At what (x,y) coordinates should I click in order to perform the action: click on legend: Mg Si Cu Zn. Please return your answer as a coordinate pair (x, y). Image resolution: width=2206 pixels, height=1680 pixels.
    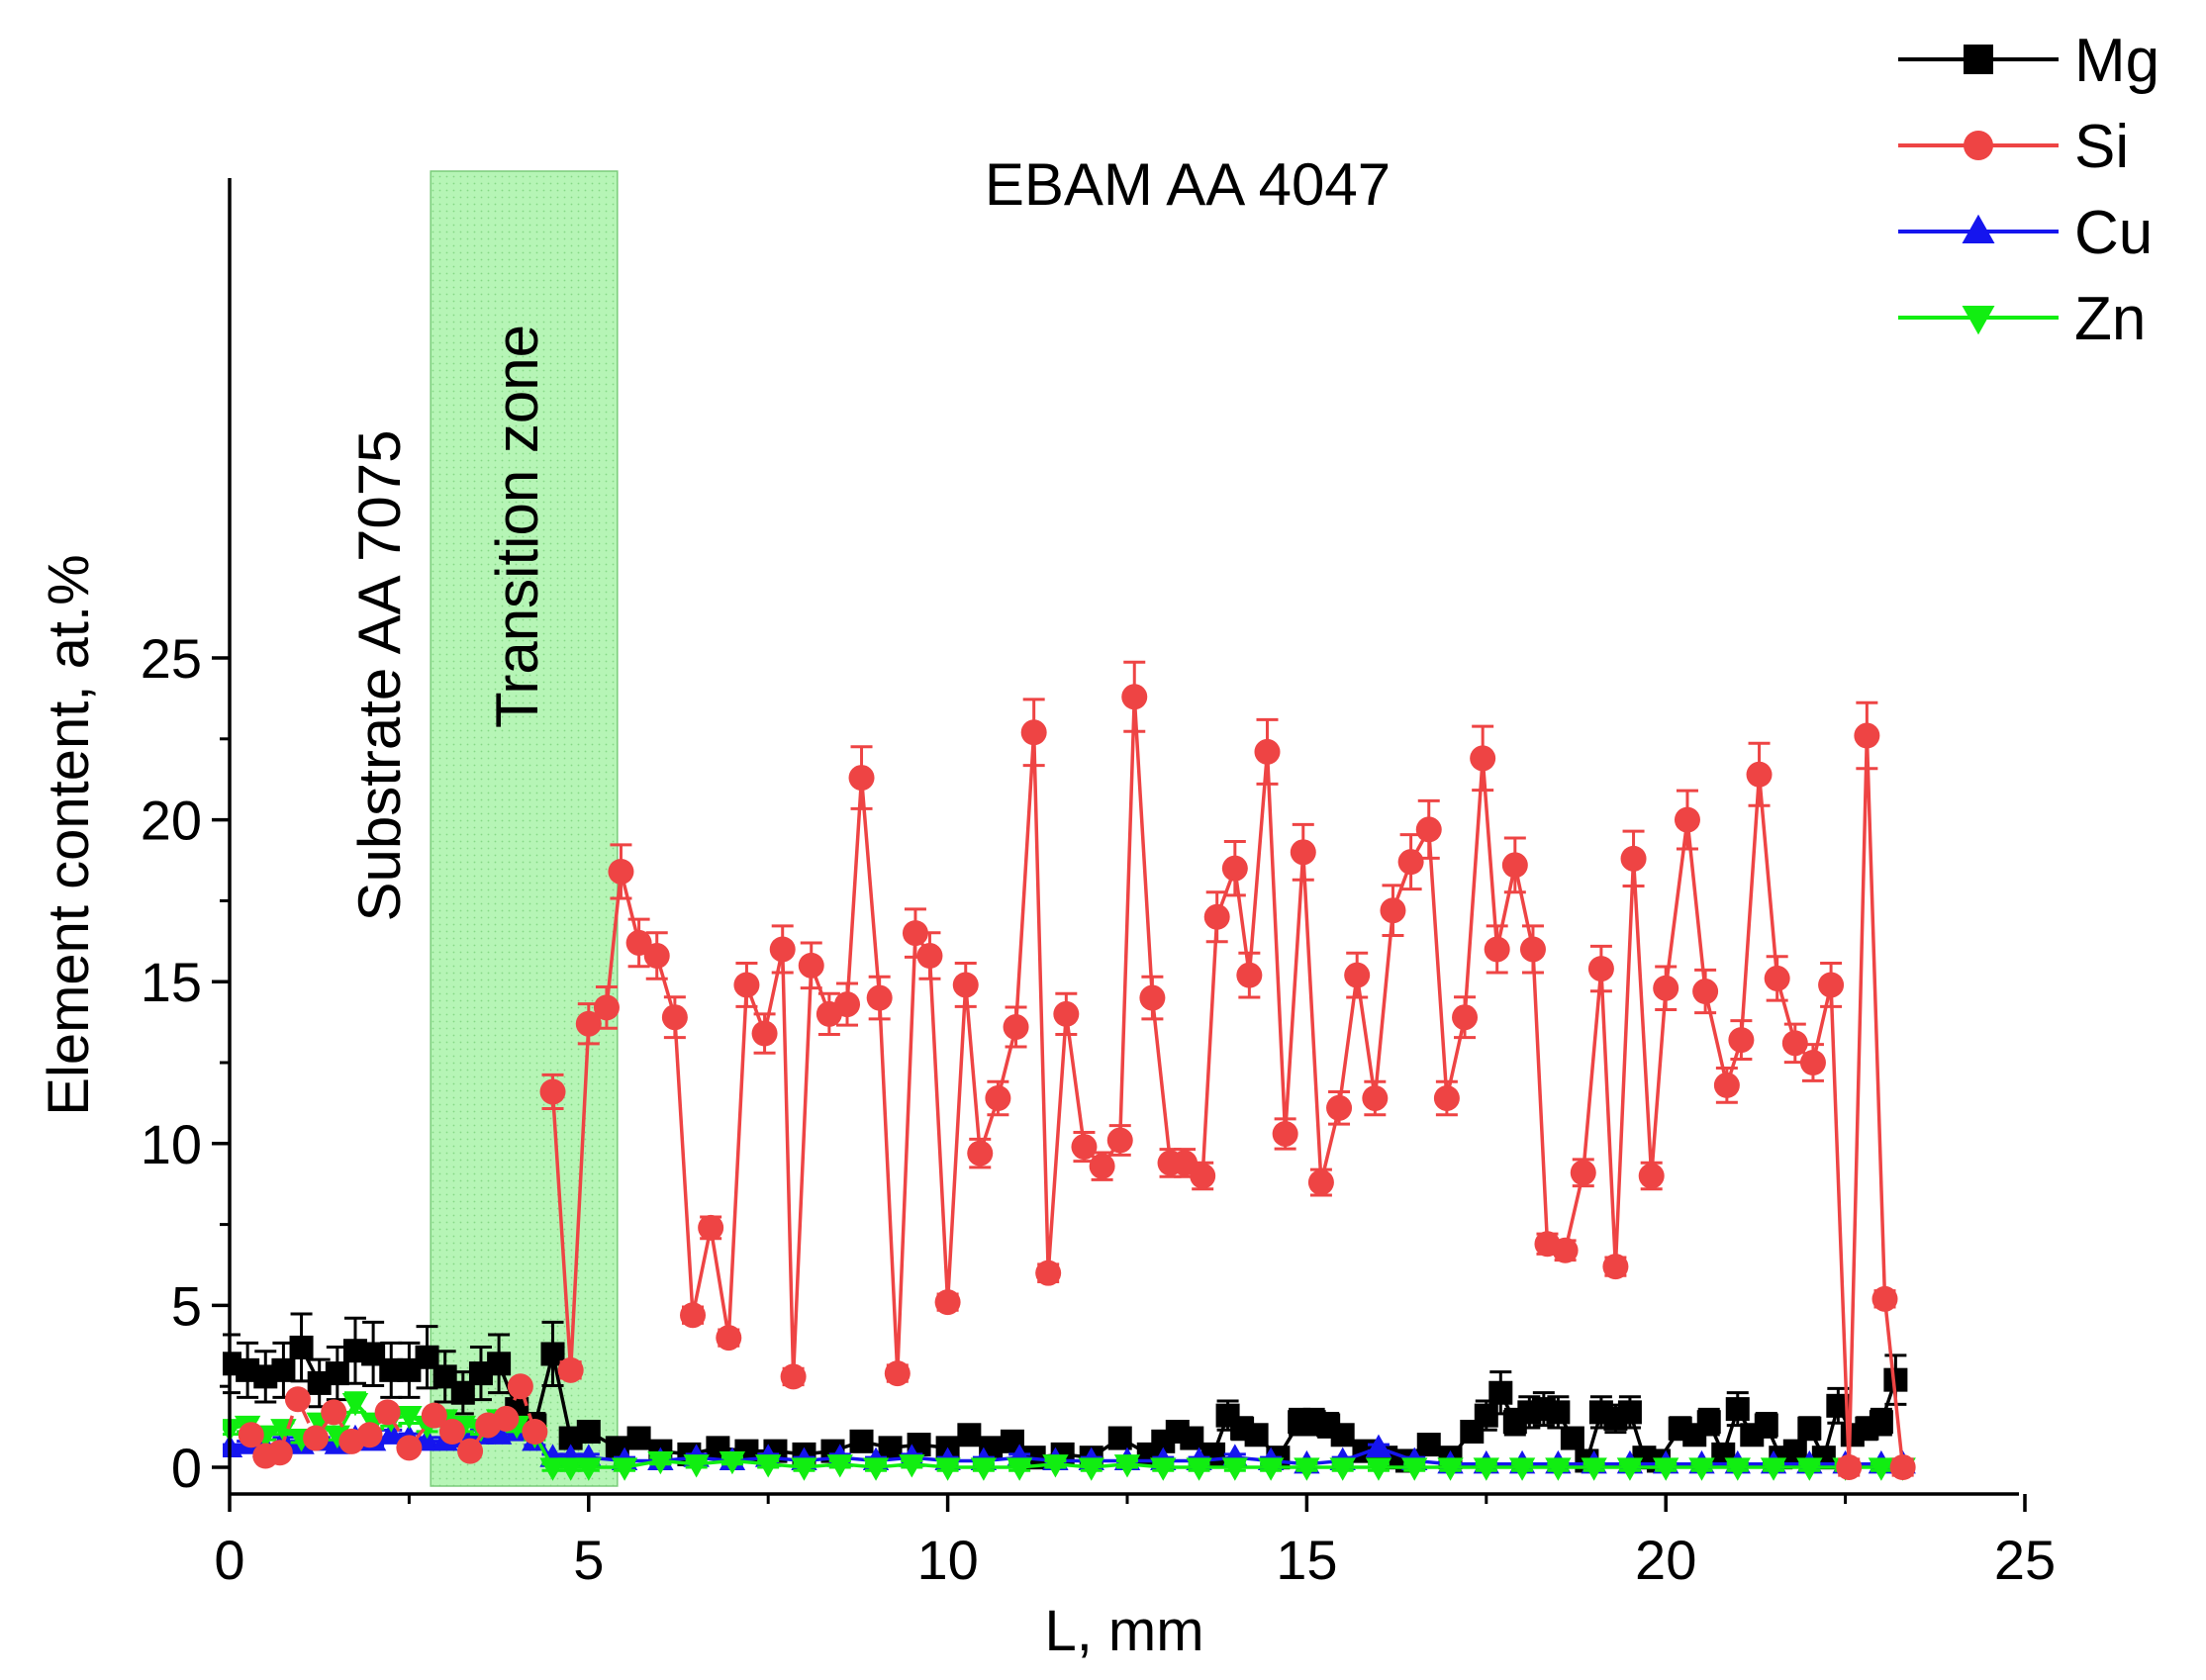
    Looking at the image, I should click on (2029, 190).